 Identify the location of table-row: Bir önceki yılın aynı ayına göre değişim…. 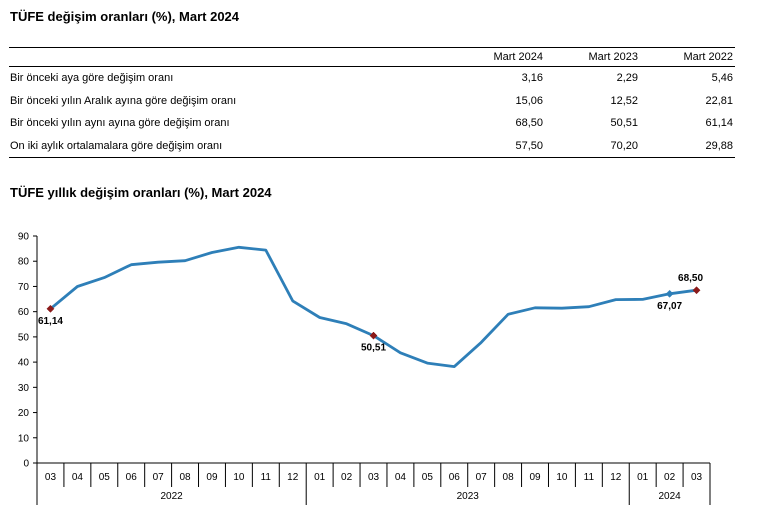
(372, 123).